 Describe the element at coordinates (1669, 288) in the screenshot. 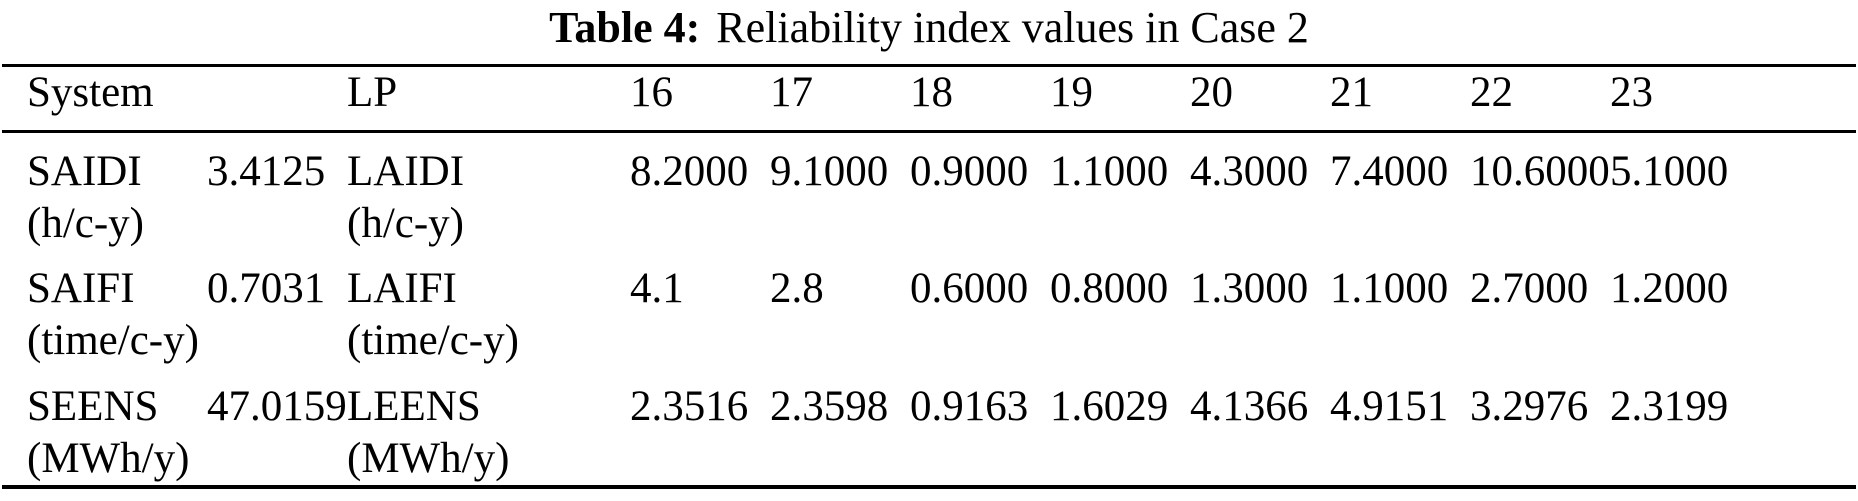

I see `cell-value-23: 1.2000` at that location.